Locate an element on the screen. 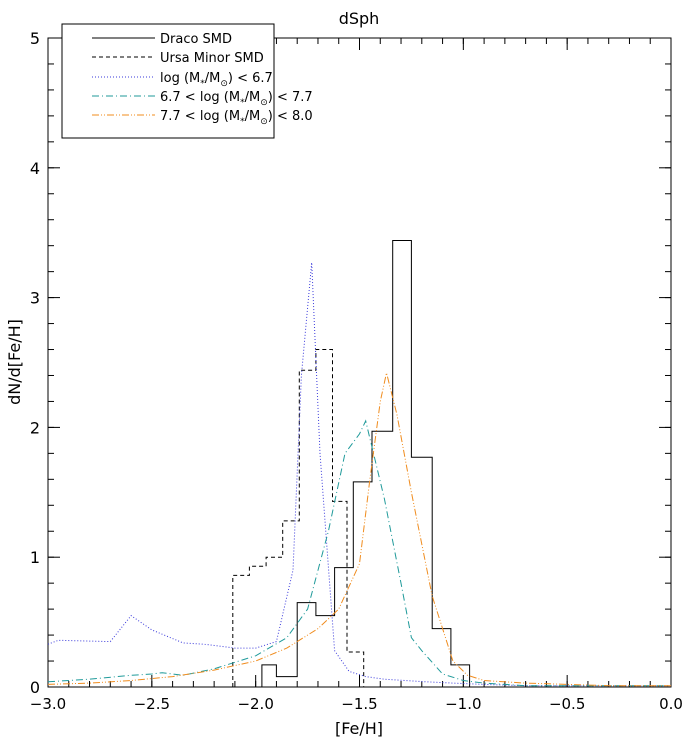  legend-label-ursa-minor: Ursa Minor SMD is located at coordinates (212, 58).